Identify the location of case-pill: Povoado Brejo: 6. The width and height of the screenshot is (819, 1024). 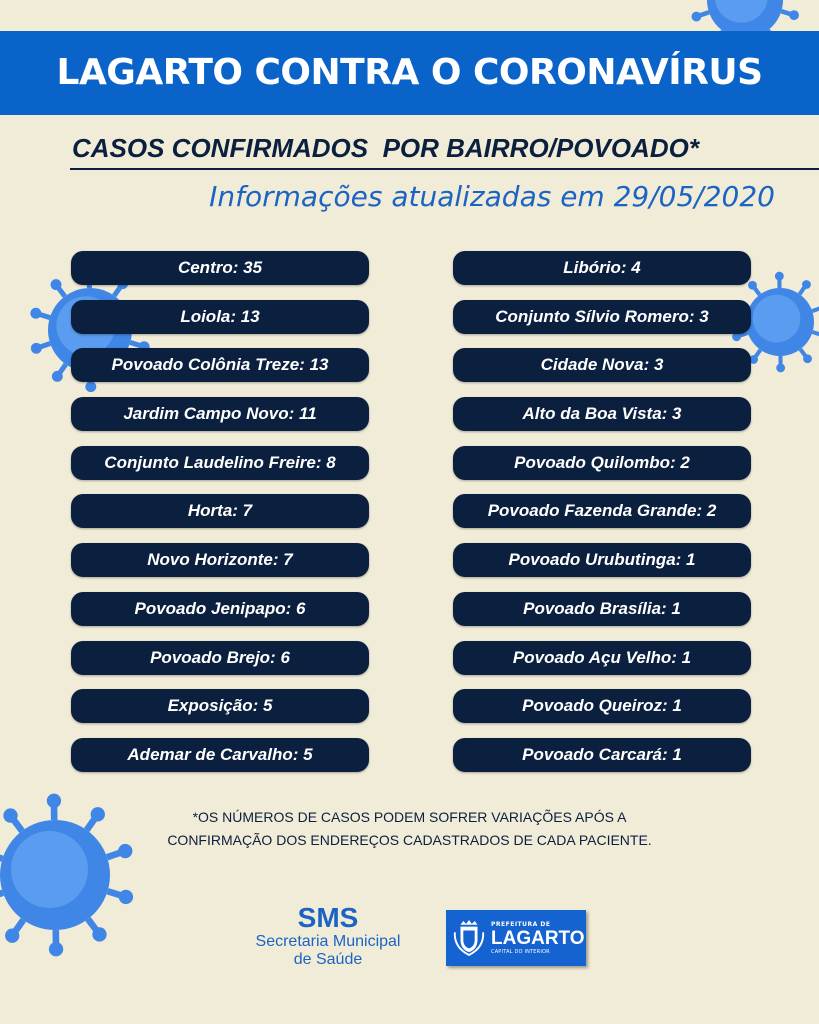
(220, 657).